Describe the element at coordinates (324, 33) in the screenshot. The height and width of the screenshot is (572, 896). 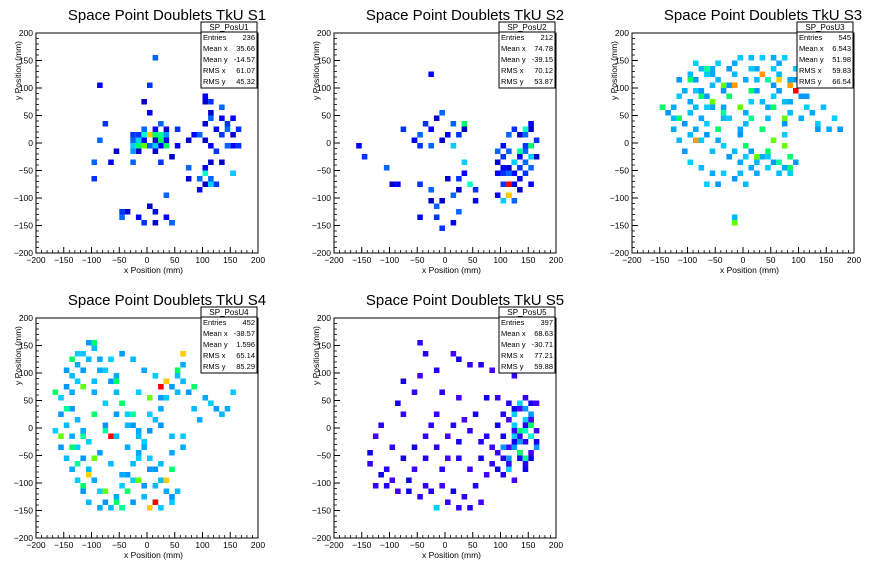
I see `y-tick-label: 200` at that location.